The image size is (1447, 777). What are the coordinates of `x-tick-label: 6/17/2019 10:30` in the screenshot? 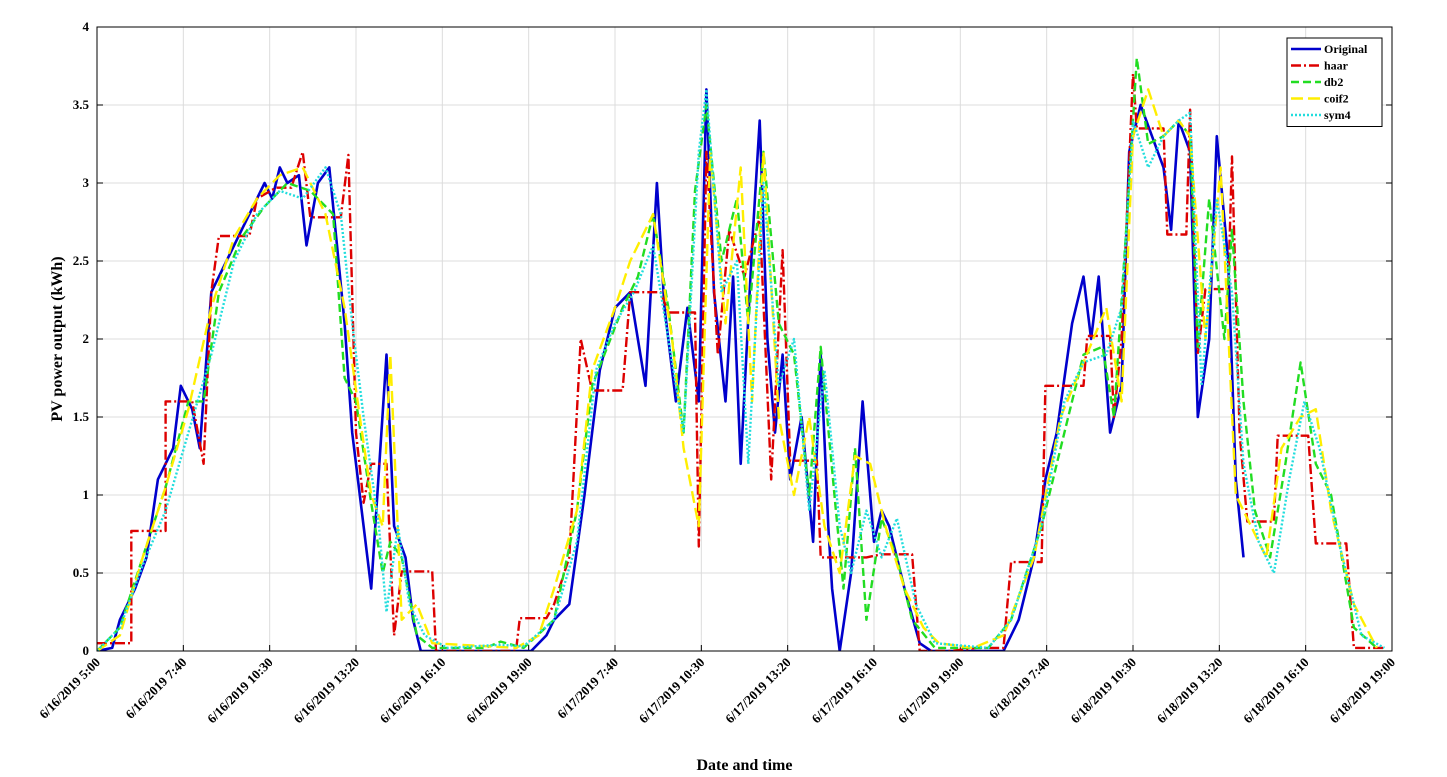 It's located at (672, 691).